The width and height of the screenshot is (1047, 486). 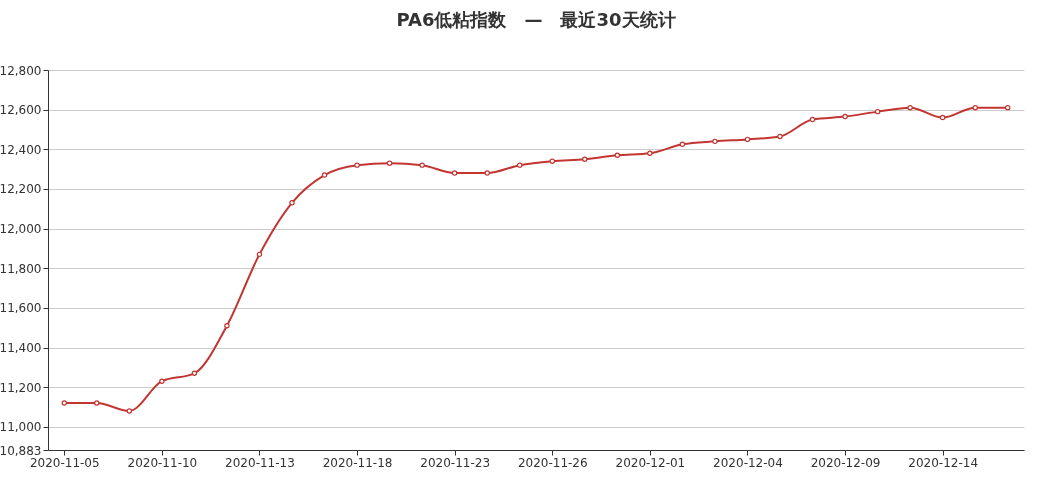 I want to click on x-tick-label: 2020-12-14, so click(x=943, y=462).